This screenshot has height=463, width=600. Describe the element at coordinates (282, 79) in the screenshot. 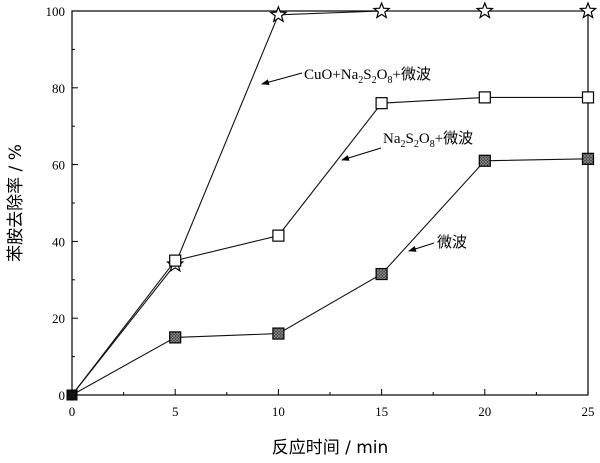

I see `annotation-arrow-cuo-na2s2o8-microwave` at that location.